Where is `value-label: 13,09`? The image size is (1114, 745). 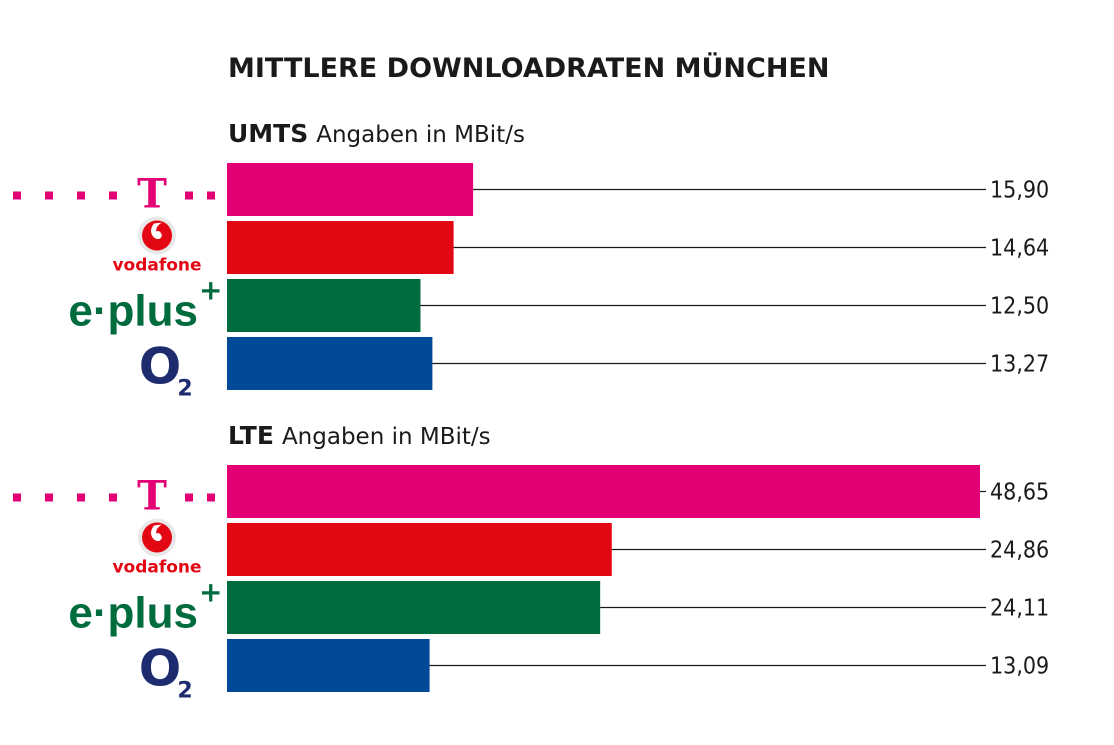
value-label: 13,09 is located at coordinates (1019, 667).